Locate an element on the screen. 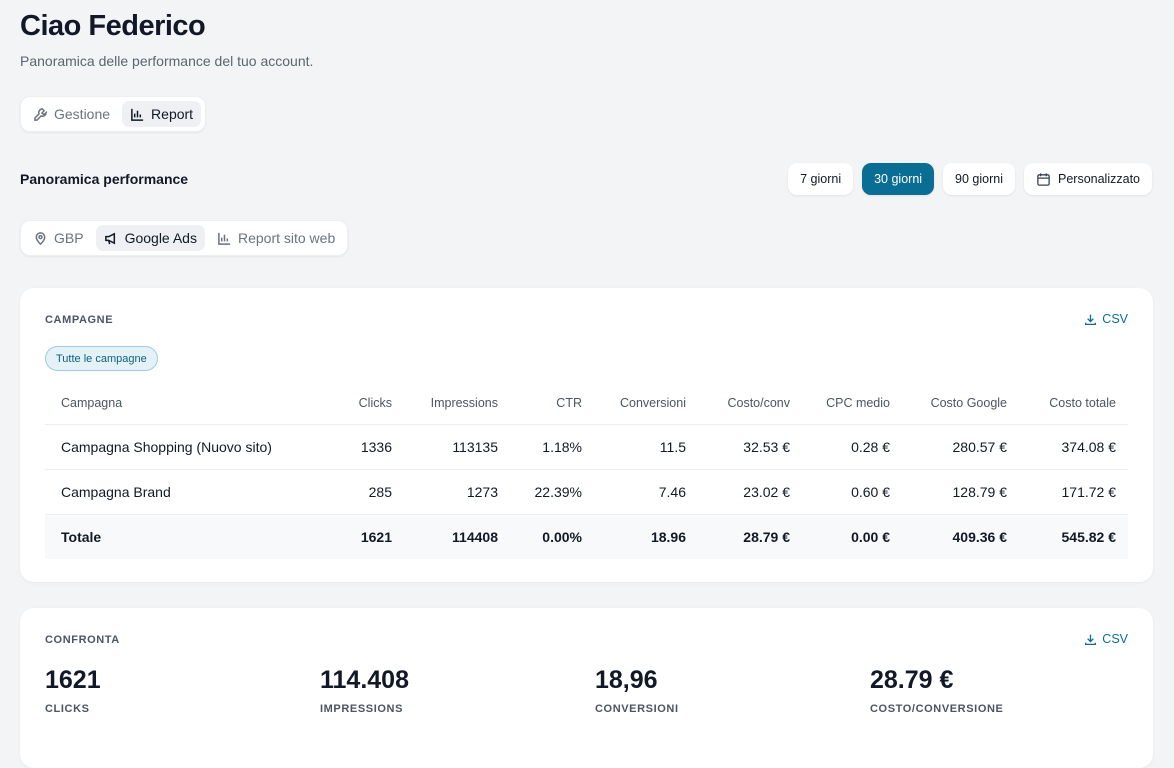 This screenshot has height=768, width=1174. range-label: 30 giorni is located at coordinates (898, 179).